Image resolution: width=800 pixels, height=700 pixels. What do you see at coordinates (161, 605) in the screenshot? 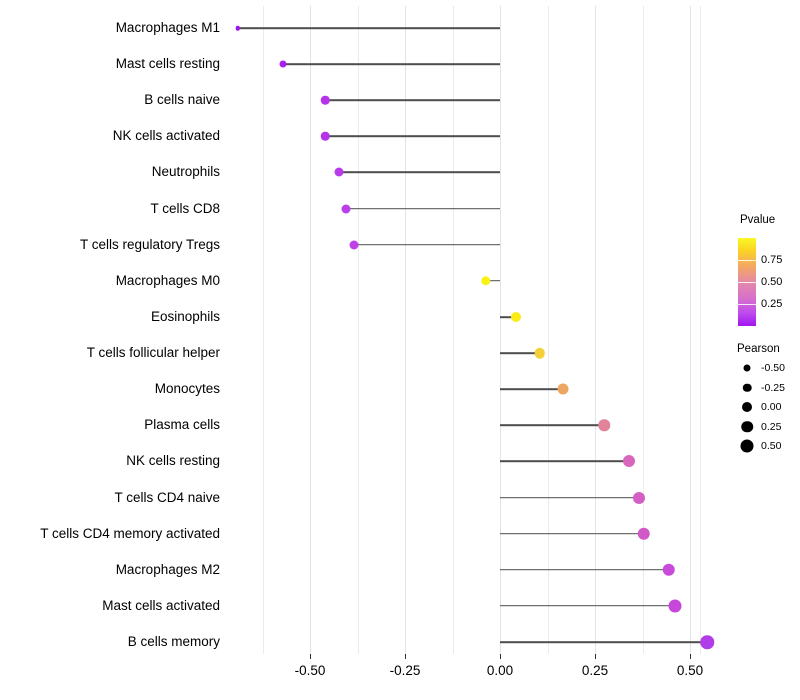
I see `y-axis-tick-label: Mast cells activated` at bounding box center [161, 605].